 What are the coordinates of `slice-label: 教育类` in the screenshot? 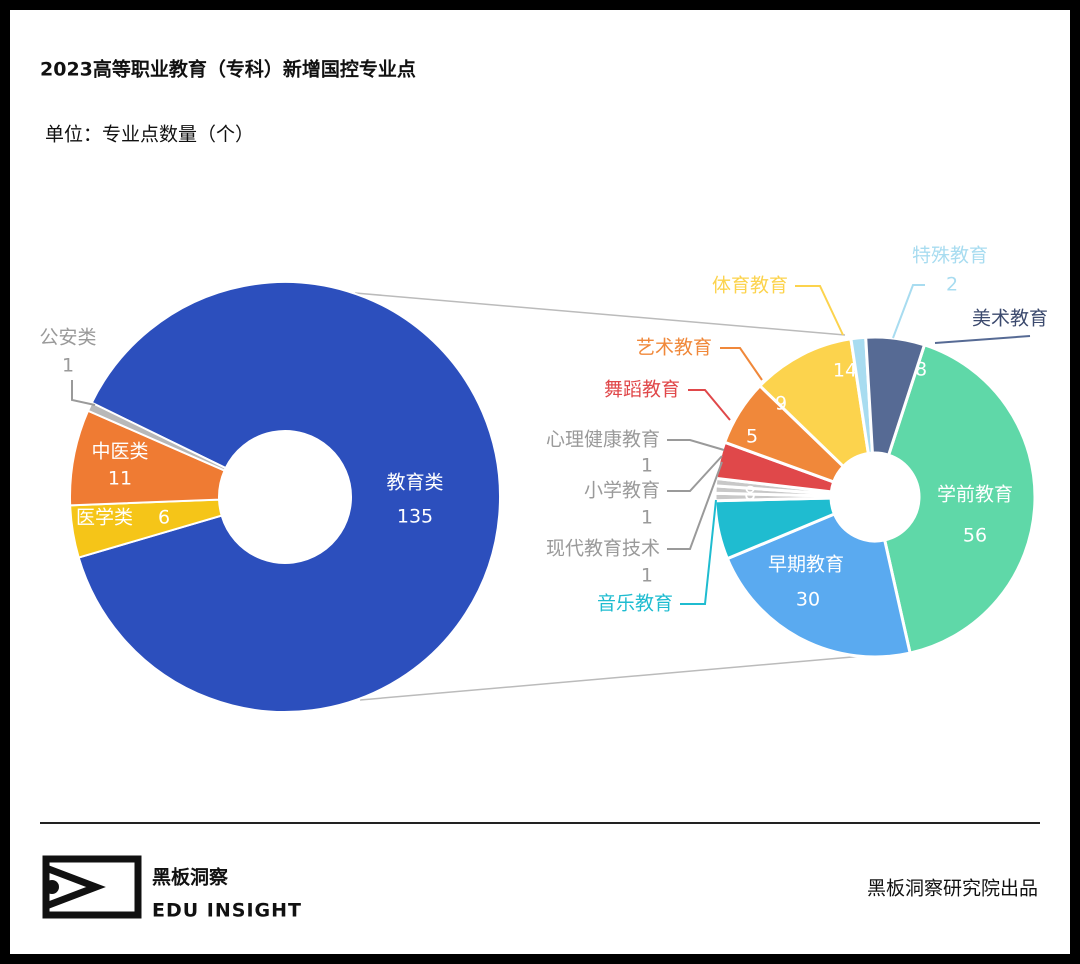 It's located at (414, 483).